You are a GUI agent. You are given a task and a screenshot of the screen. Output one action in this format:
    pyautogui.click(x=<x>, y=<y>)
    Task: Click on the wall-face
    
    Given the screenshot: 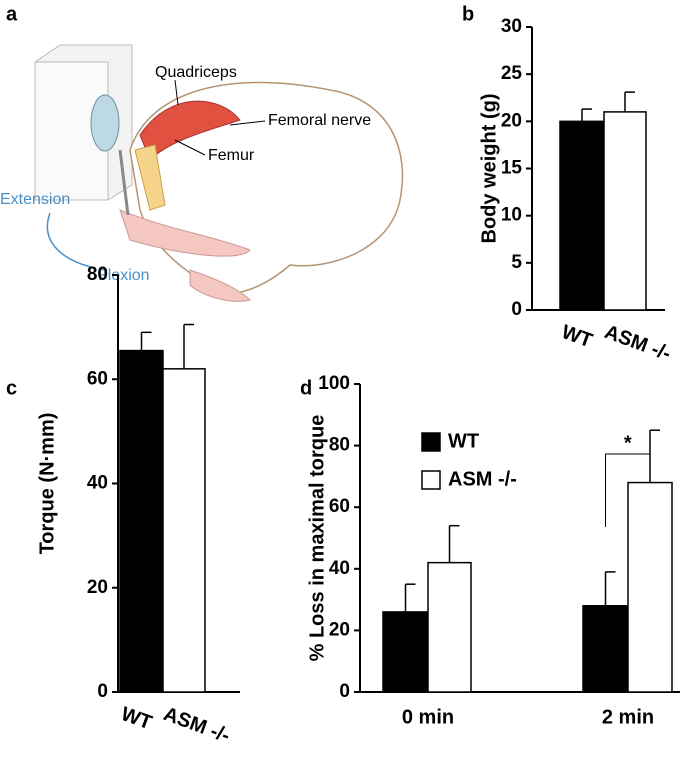 What is the action you would take?
    pyautogui.click(x=71, y=131)
    